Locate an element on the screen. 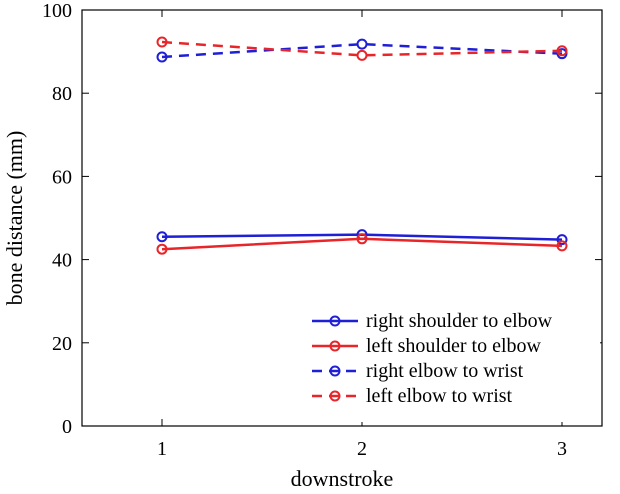 This screenshot has width=620, height=494. y-tick-label: 40 is located at coordinates (62, 261).